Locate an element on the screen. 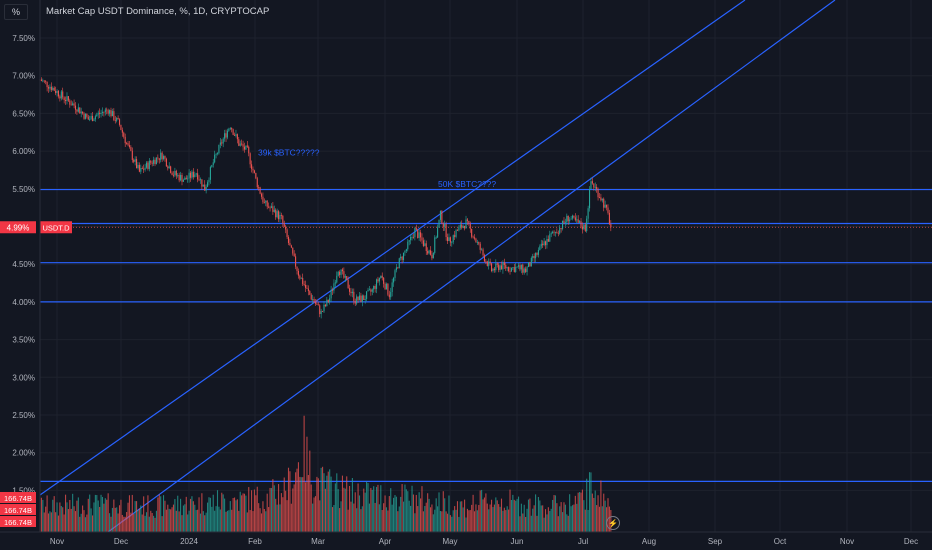 The height and width of the screenshot is (550, 932). lightning-icon: ⚡ is located at coordinates (613, 523).